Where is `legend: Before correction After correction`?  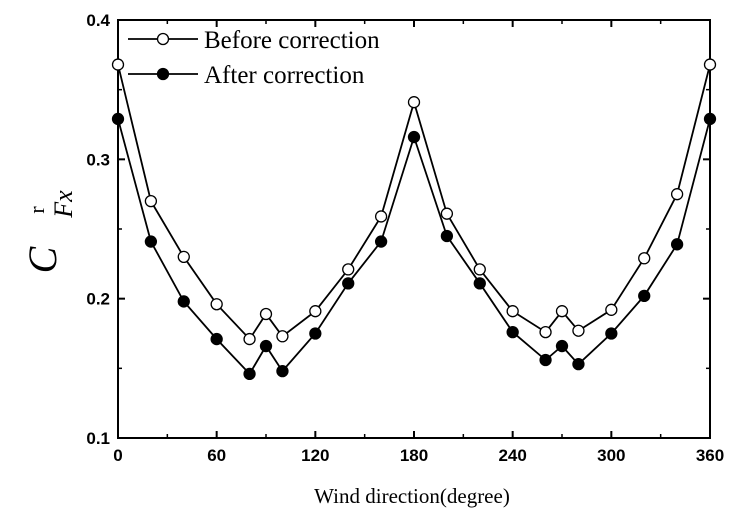
legend: Before correction After correction is located at coordinates (254, 58).